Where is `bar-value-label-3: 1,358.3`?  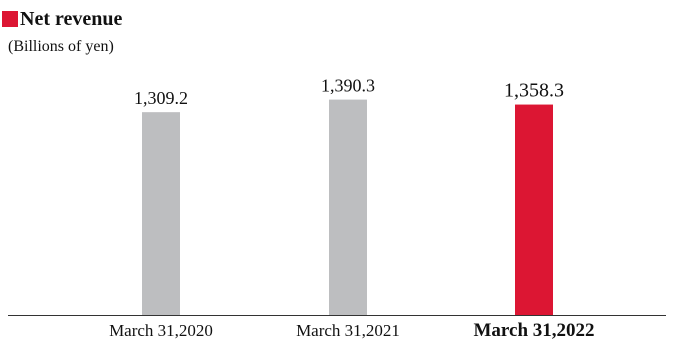
bar-value-label-3: 1,358.3 is located at coordinates (534, 91).